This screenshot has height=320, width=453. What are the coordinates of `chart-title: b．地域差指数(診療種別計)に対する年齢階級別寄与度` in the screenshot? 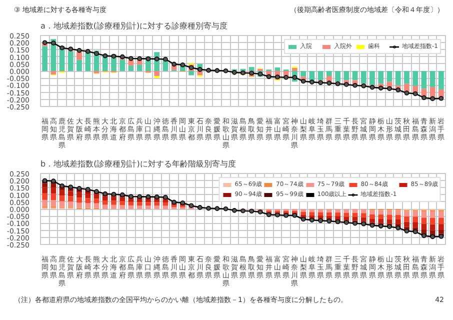 It's located at (138, 164).